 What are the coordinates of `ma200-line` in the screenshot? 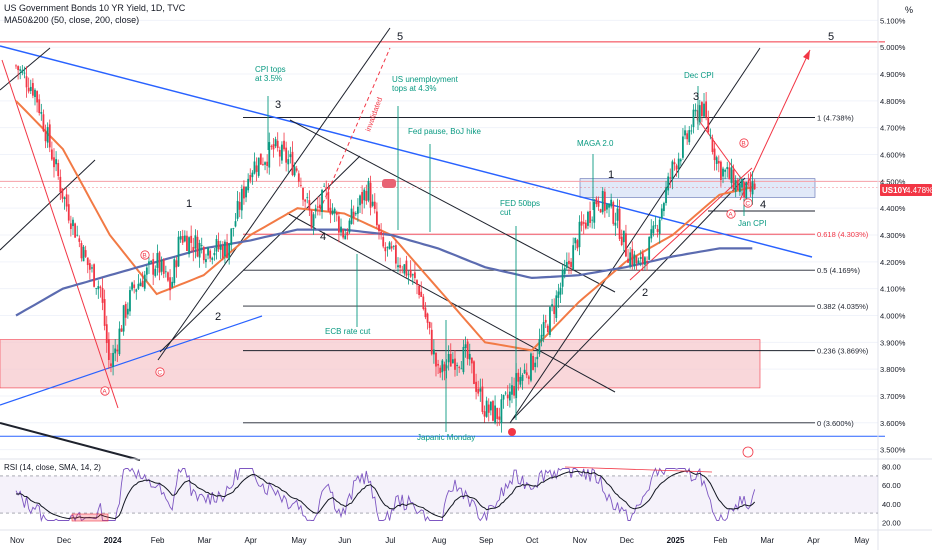 It's located at (384, 272).